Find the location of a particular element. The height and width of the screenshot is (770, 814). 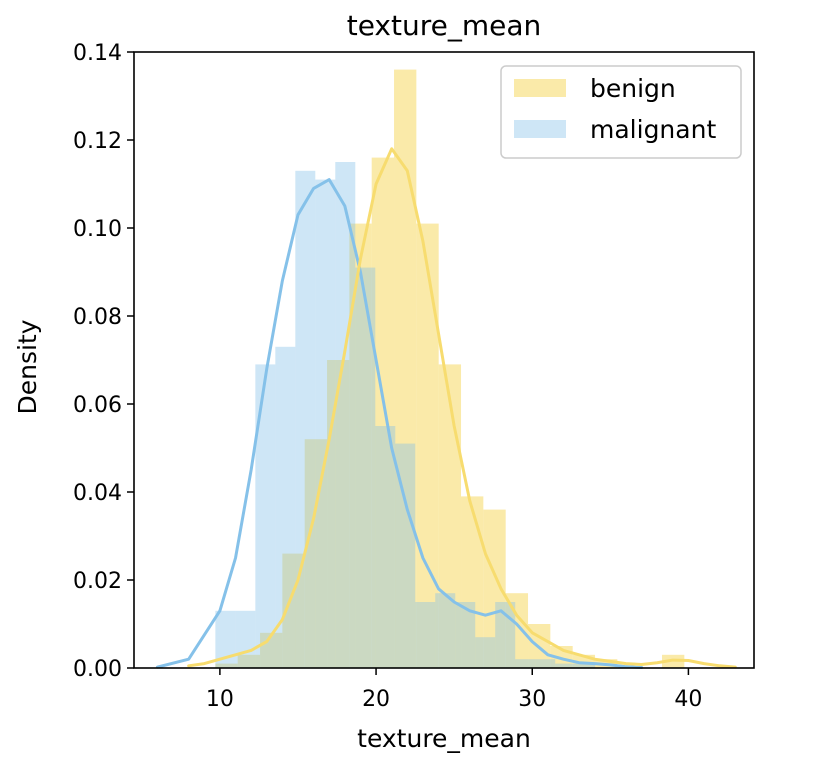

x-tick-label: 20 is located at coordinates (376, 699).